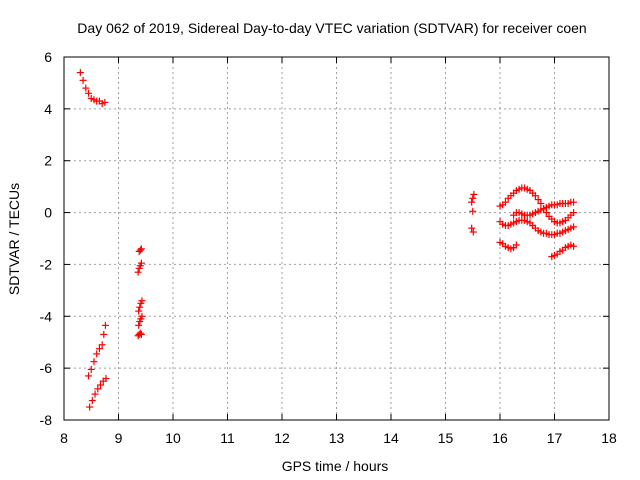 This screenshot has height=480, width=640. I want to click on y-tick-label: 0, so click(48, 213).